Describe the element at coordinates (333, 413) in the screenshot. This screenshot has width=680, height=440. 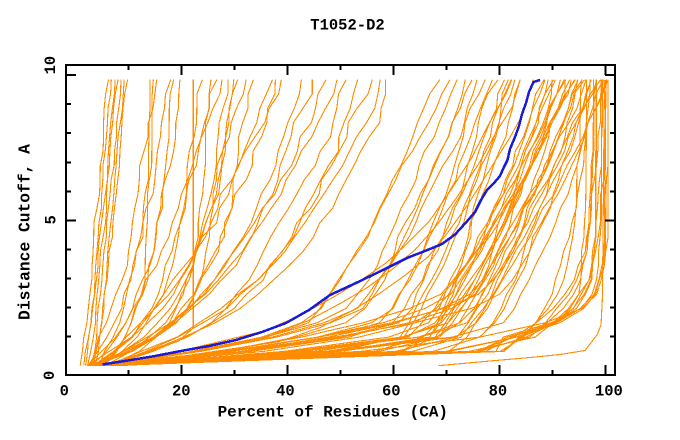
I see `svg-text: Percent of Residues (CA)` at that location.